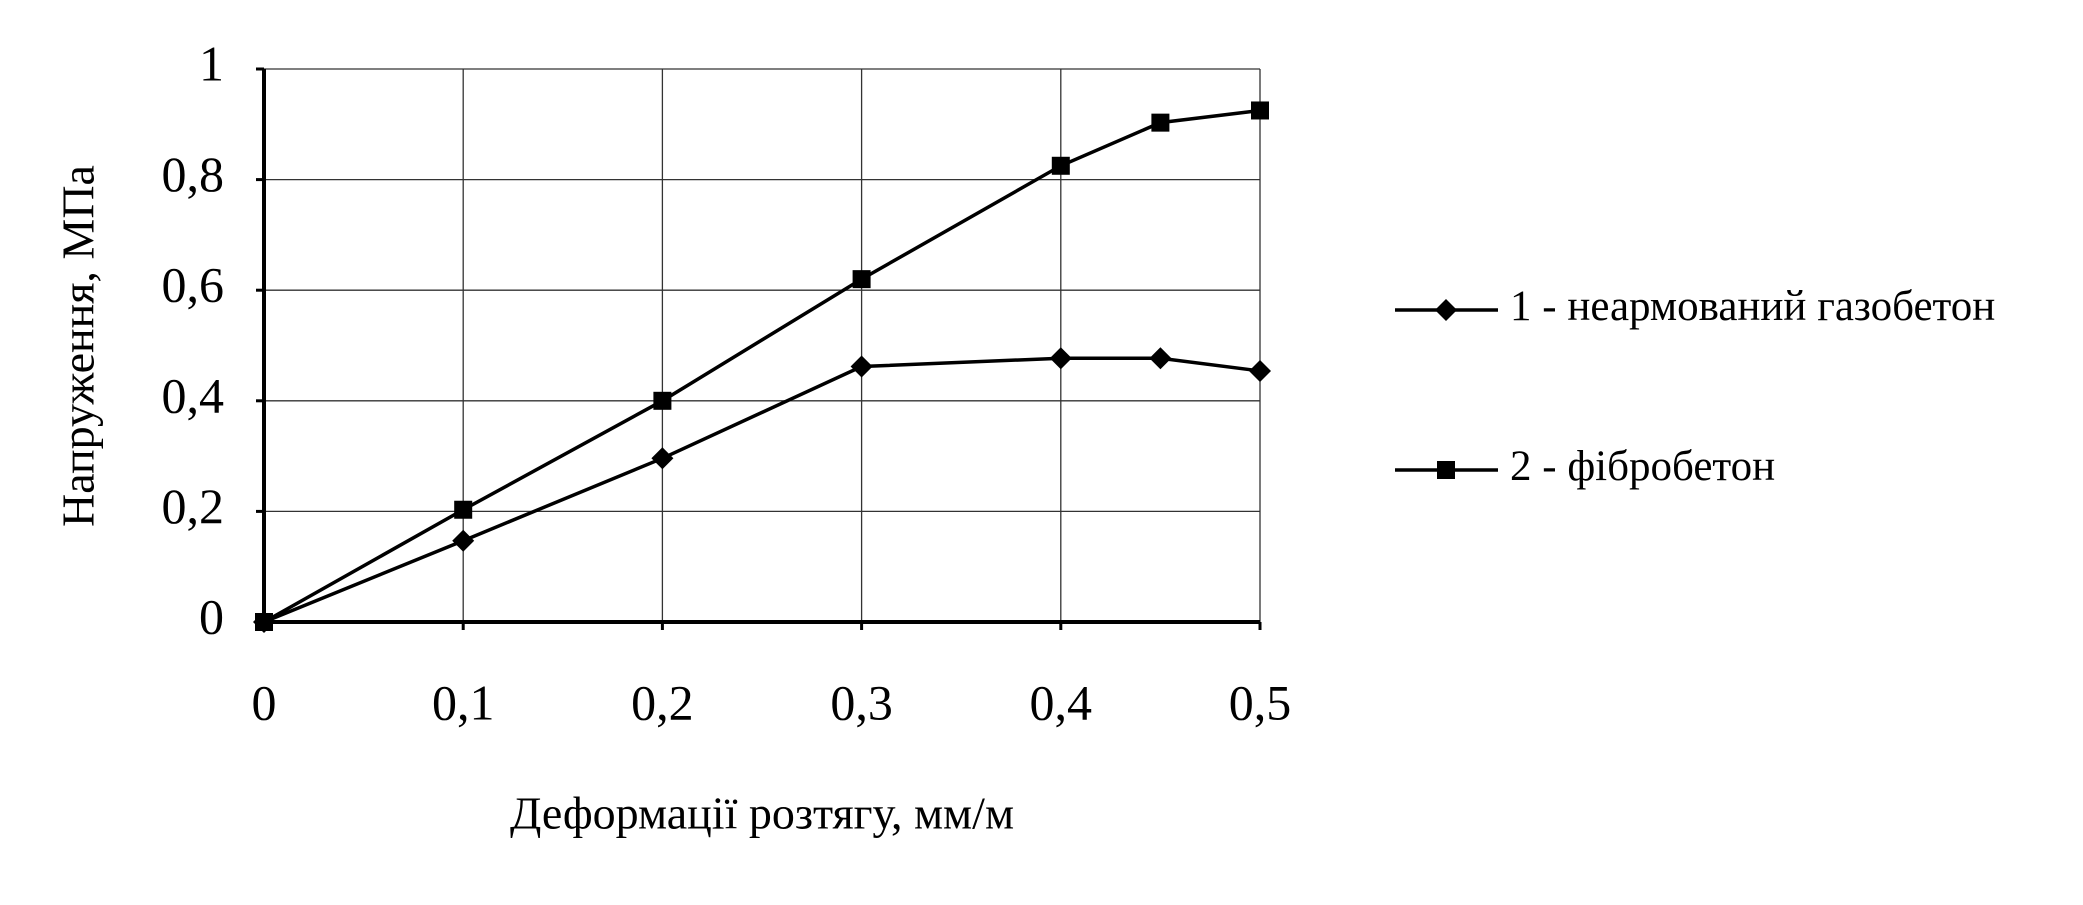  What do you see at coordinates (1260, 702) in the screenshot?
I see `x-tick-label: 0,5` at bounding box center [1260, 702].